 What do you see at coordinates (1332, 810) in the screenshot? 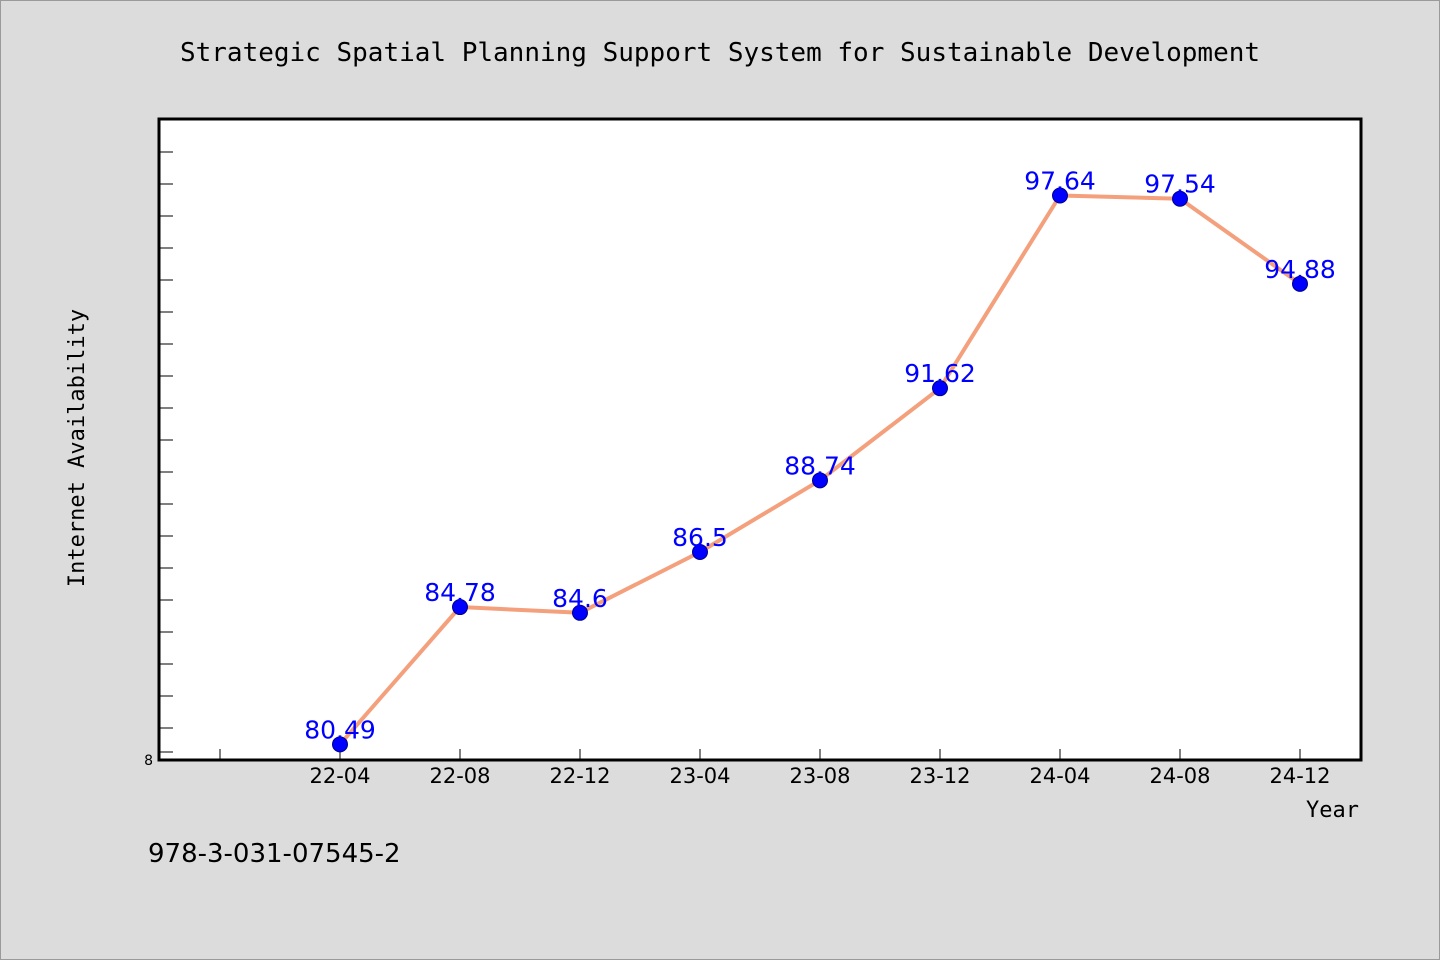
I see `x-axis-label: Year` at bounding box center [1332, 810].